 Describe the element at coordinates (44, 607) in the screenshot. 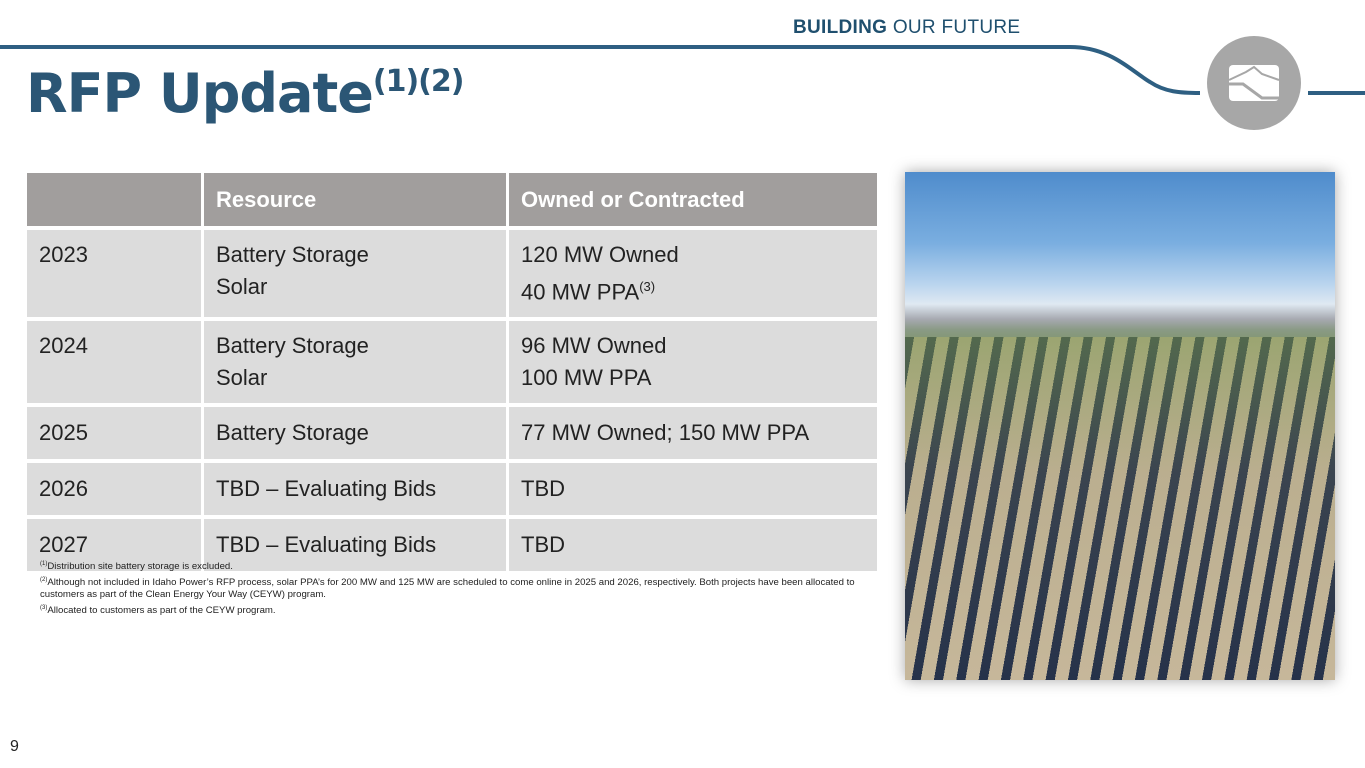

I see `footnote-marker: (3)` at that location.